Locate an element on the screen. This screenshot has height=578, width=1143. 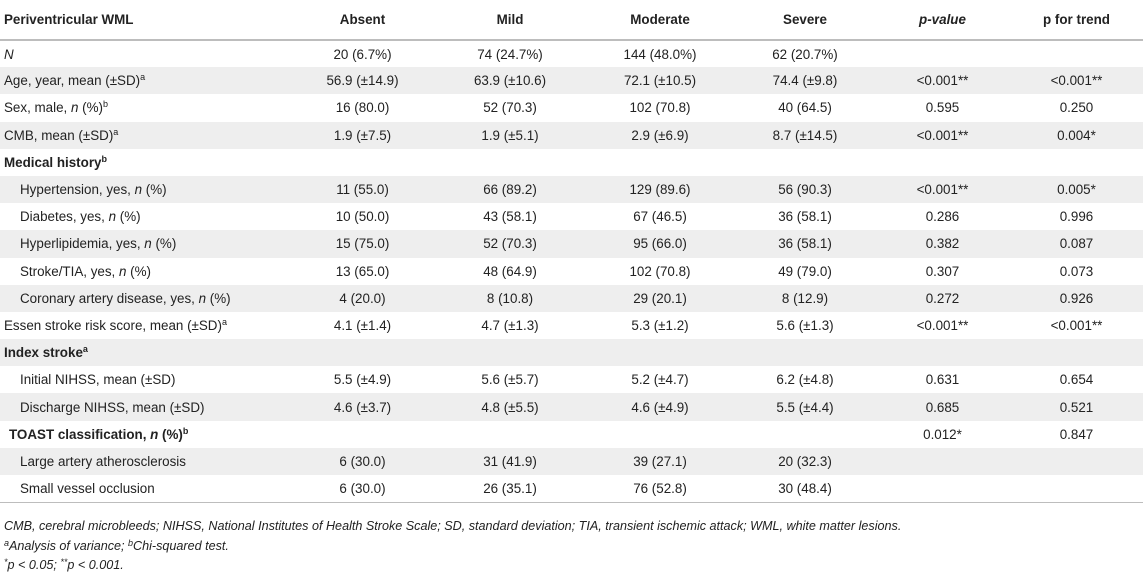
cell-mild: 8 (10.8) is located at coordinates (510, 298).